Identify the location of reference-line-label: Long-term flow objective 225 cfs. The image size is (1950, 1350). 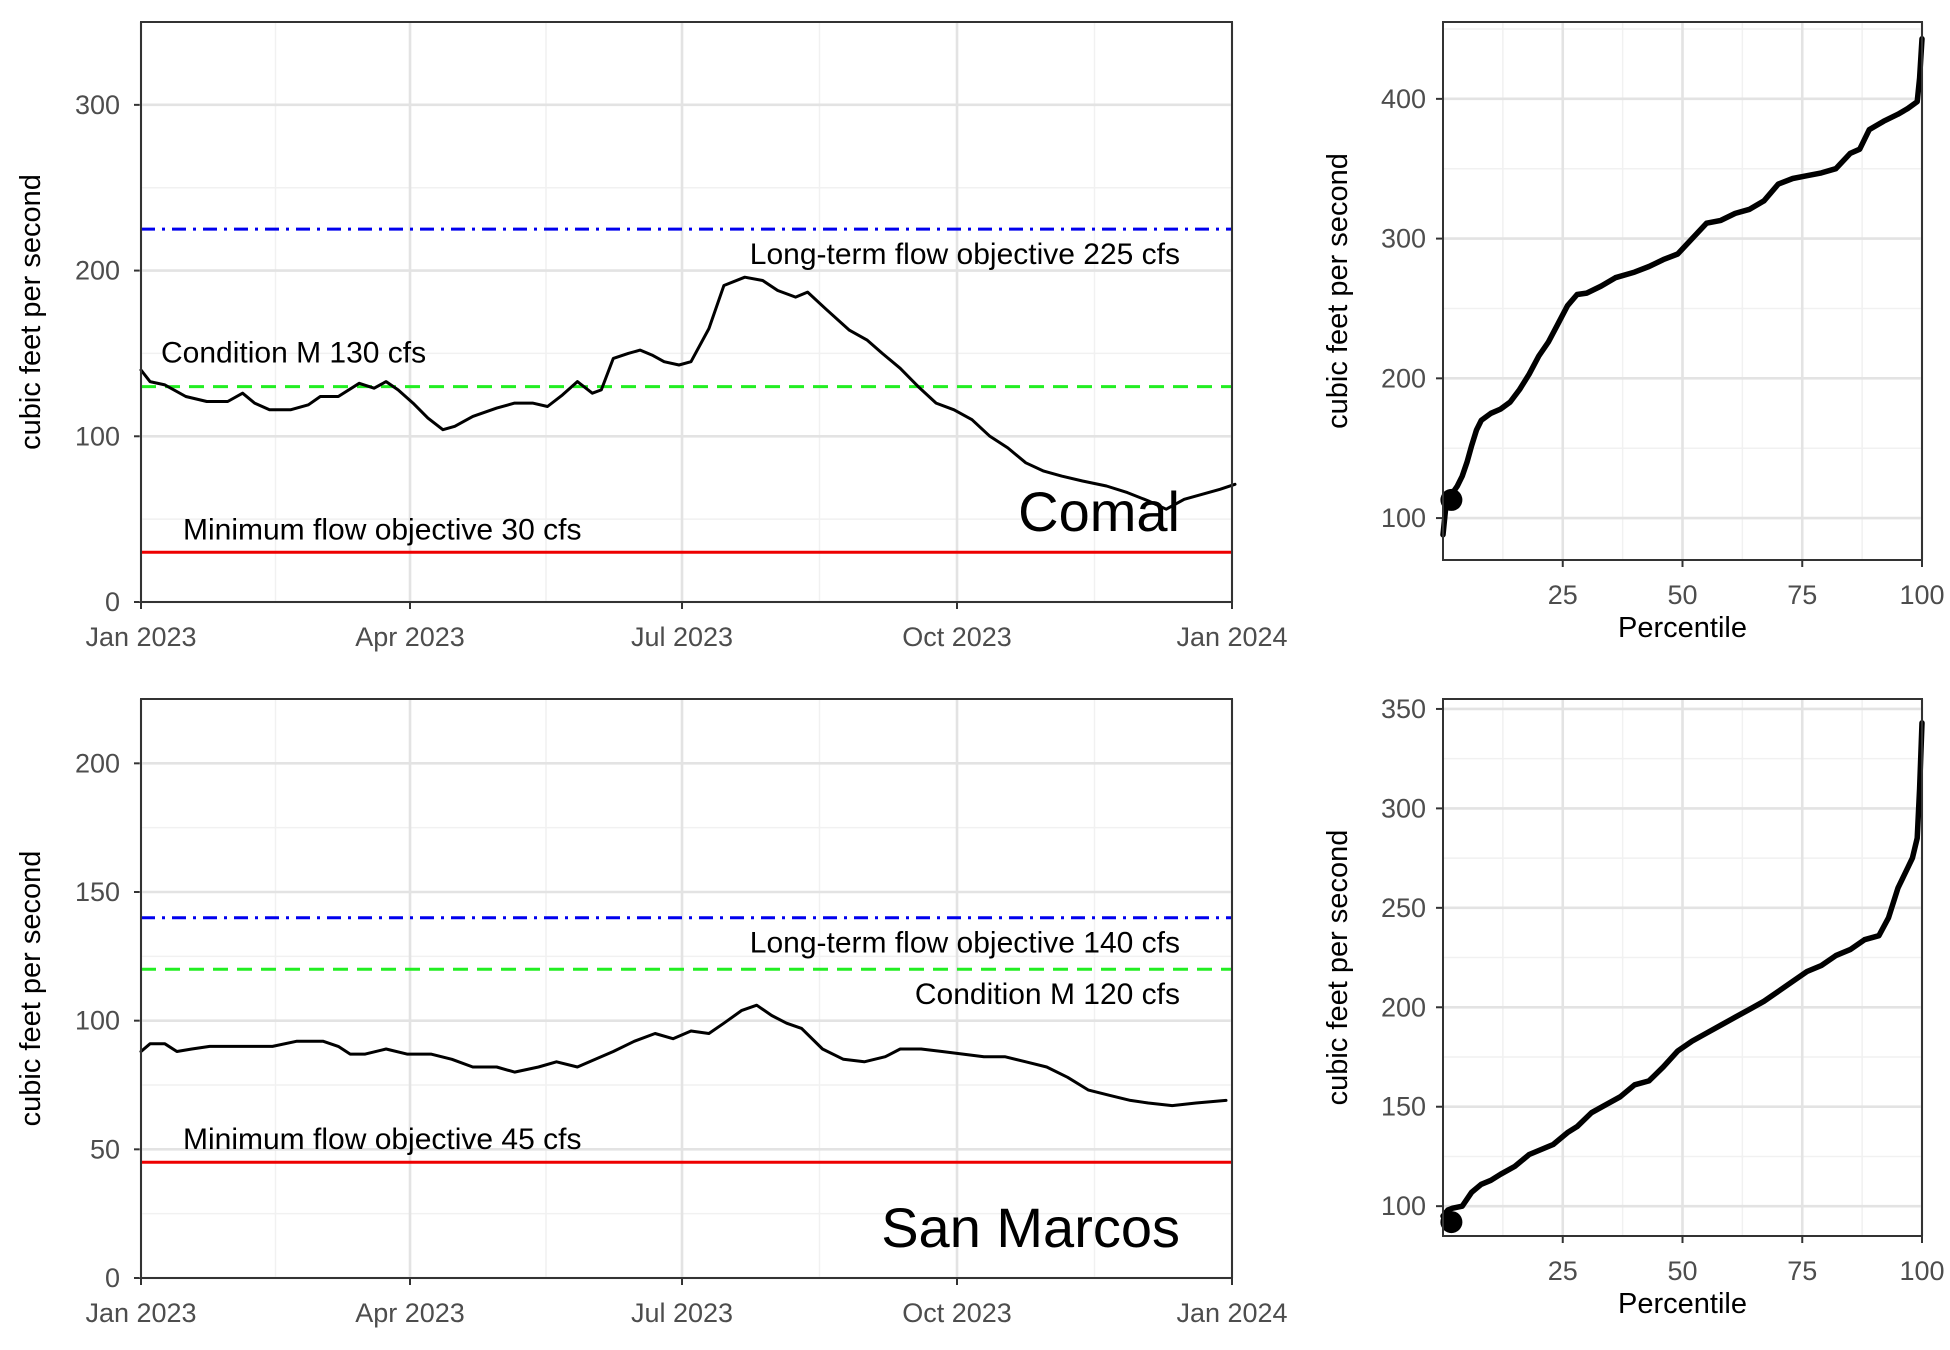
(965, 254).